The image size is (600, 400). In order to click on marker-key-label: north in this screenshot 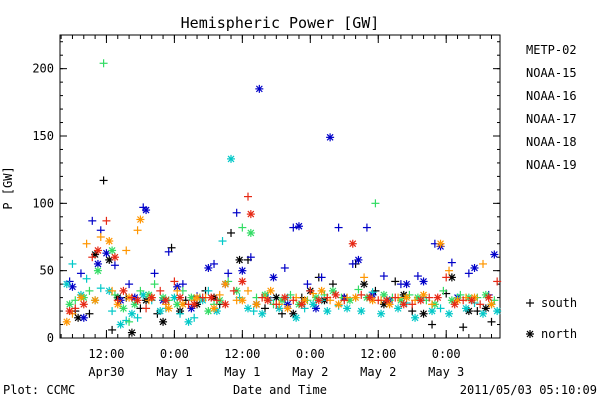, I will do `click(559, 334)`.